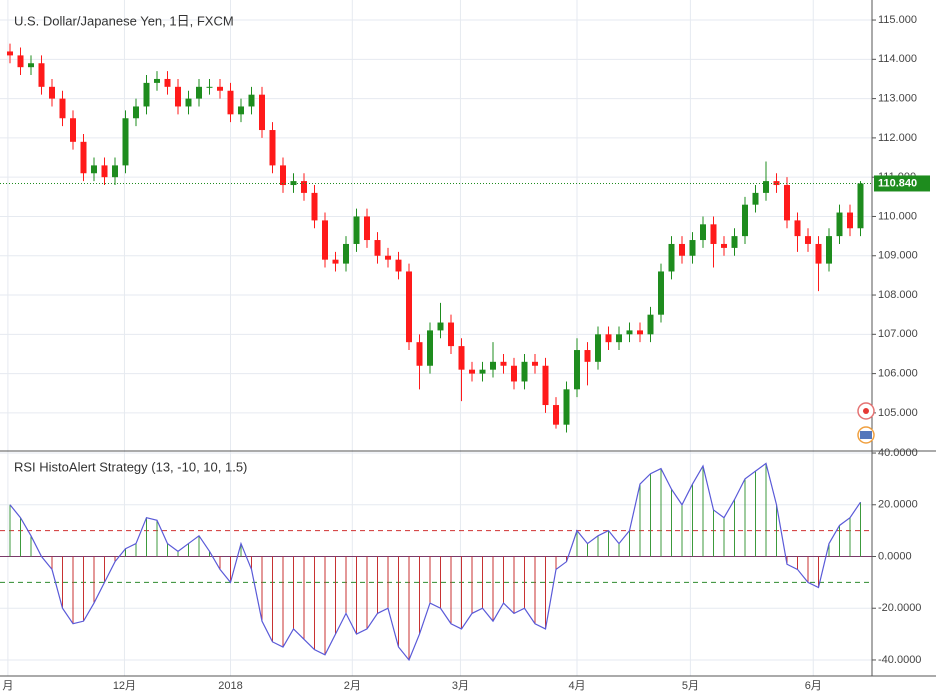 The height and width of the screenshot is (699, 936). Describe the element at coordinates (898, 334) in the screenshot. I see `y-tick-label: 107.000` at that location.